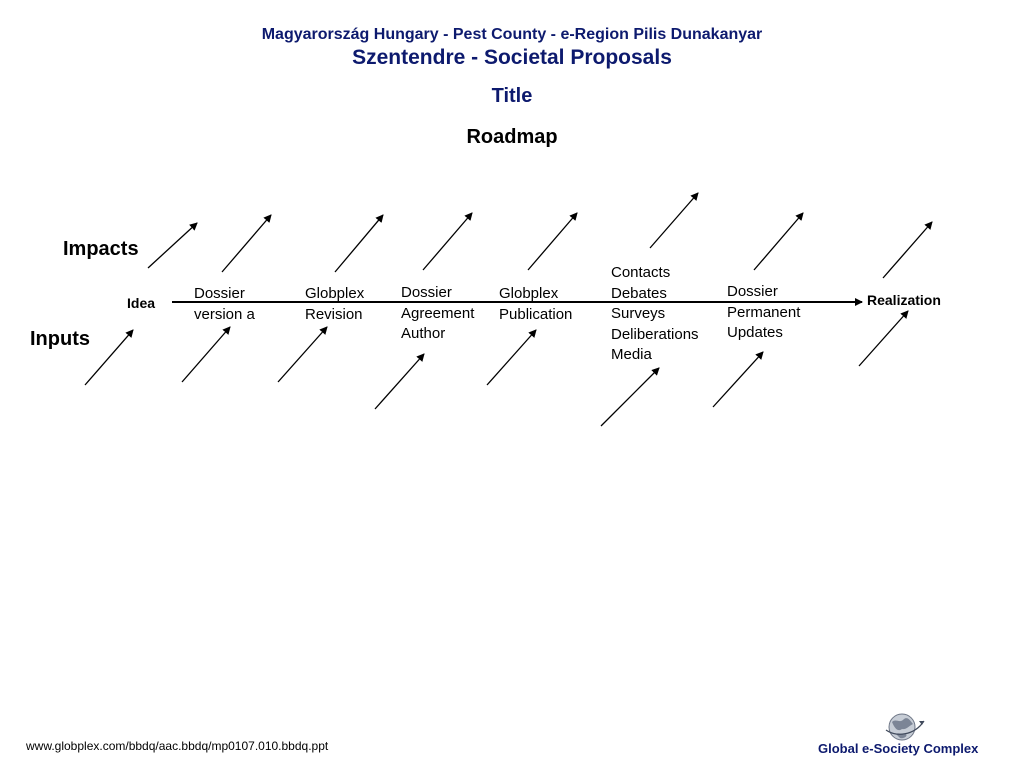  I want to click on footer-brand: Global e-Society Complex, so click(898, 748).